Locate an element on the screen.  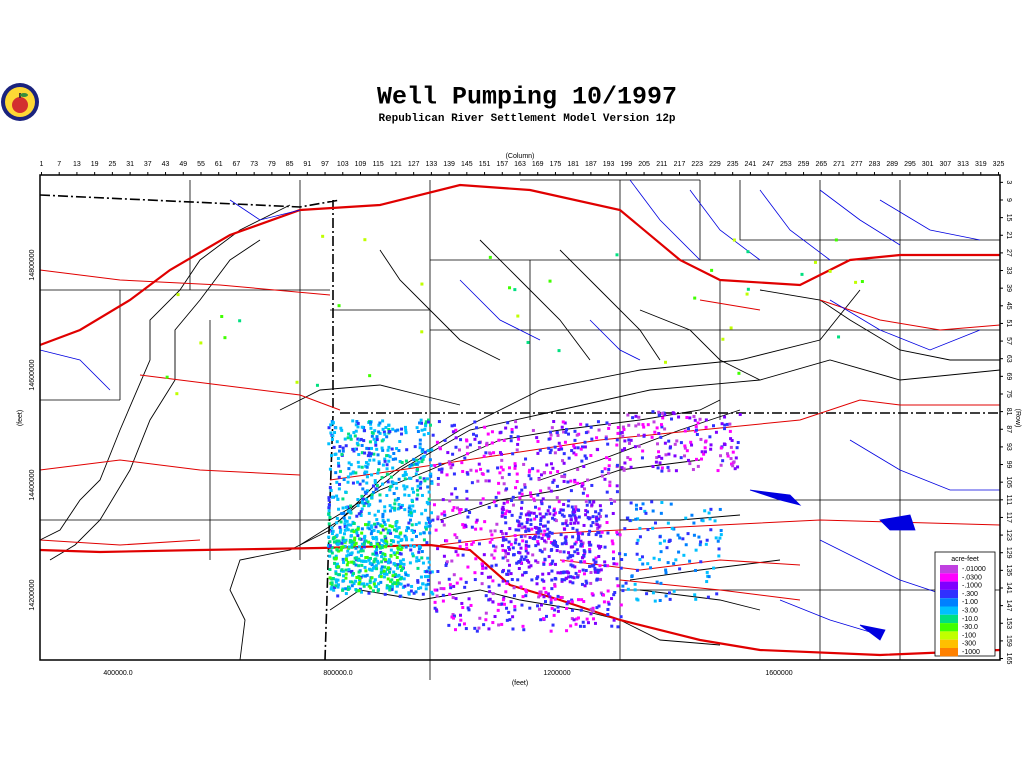
column-tick-label: 43 is located at coordinates (166, 164).